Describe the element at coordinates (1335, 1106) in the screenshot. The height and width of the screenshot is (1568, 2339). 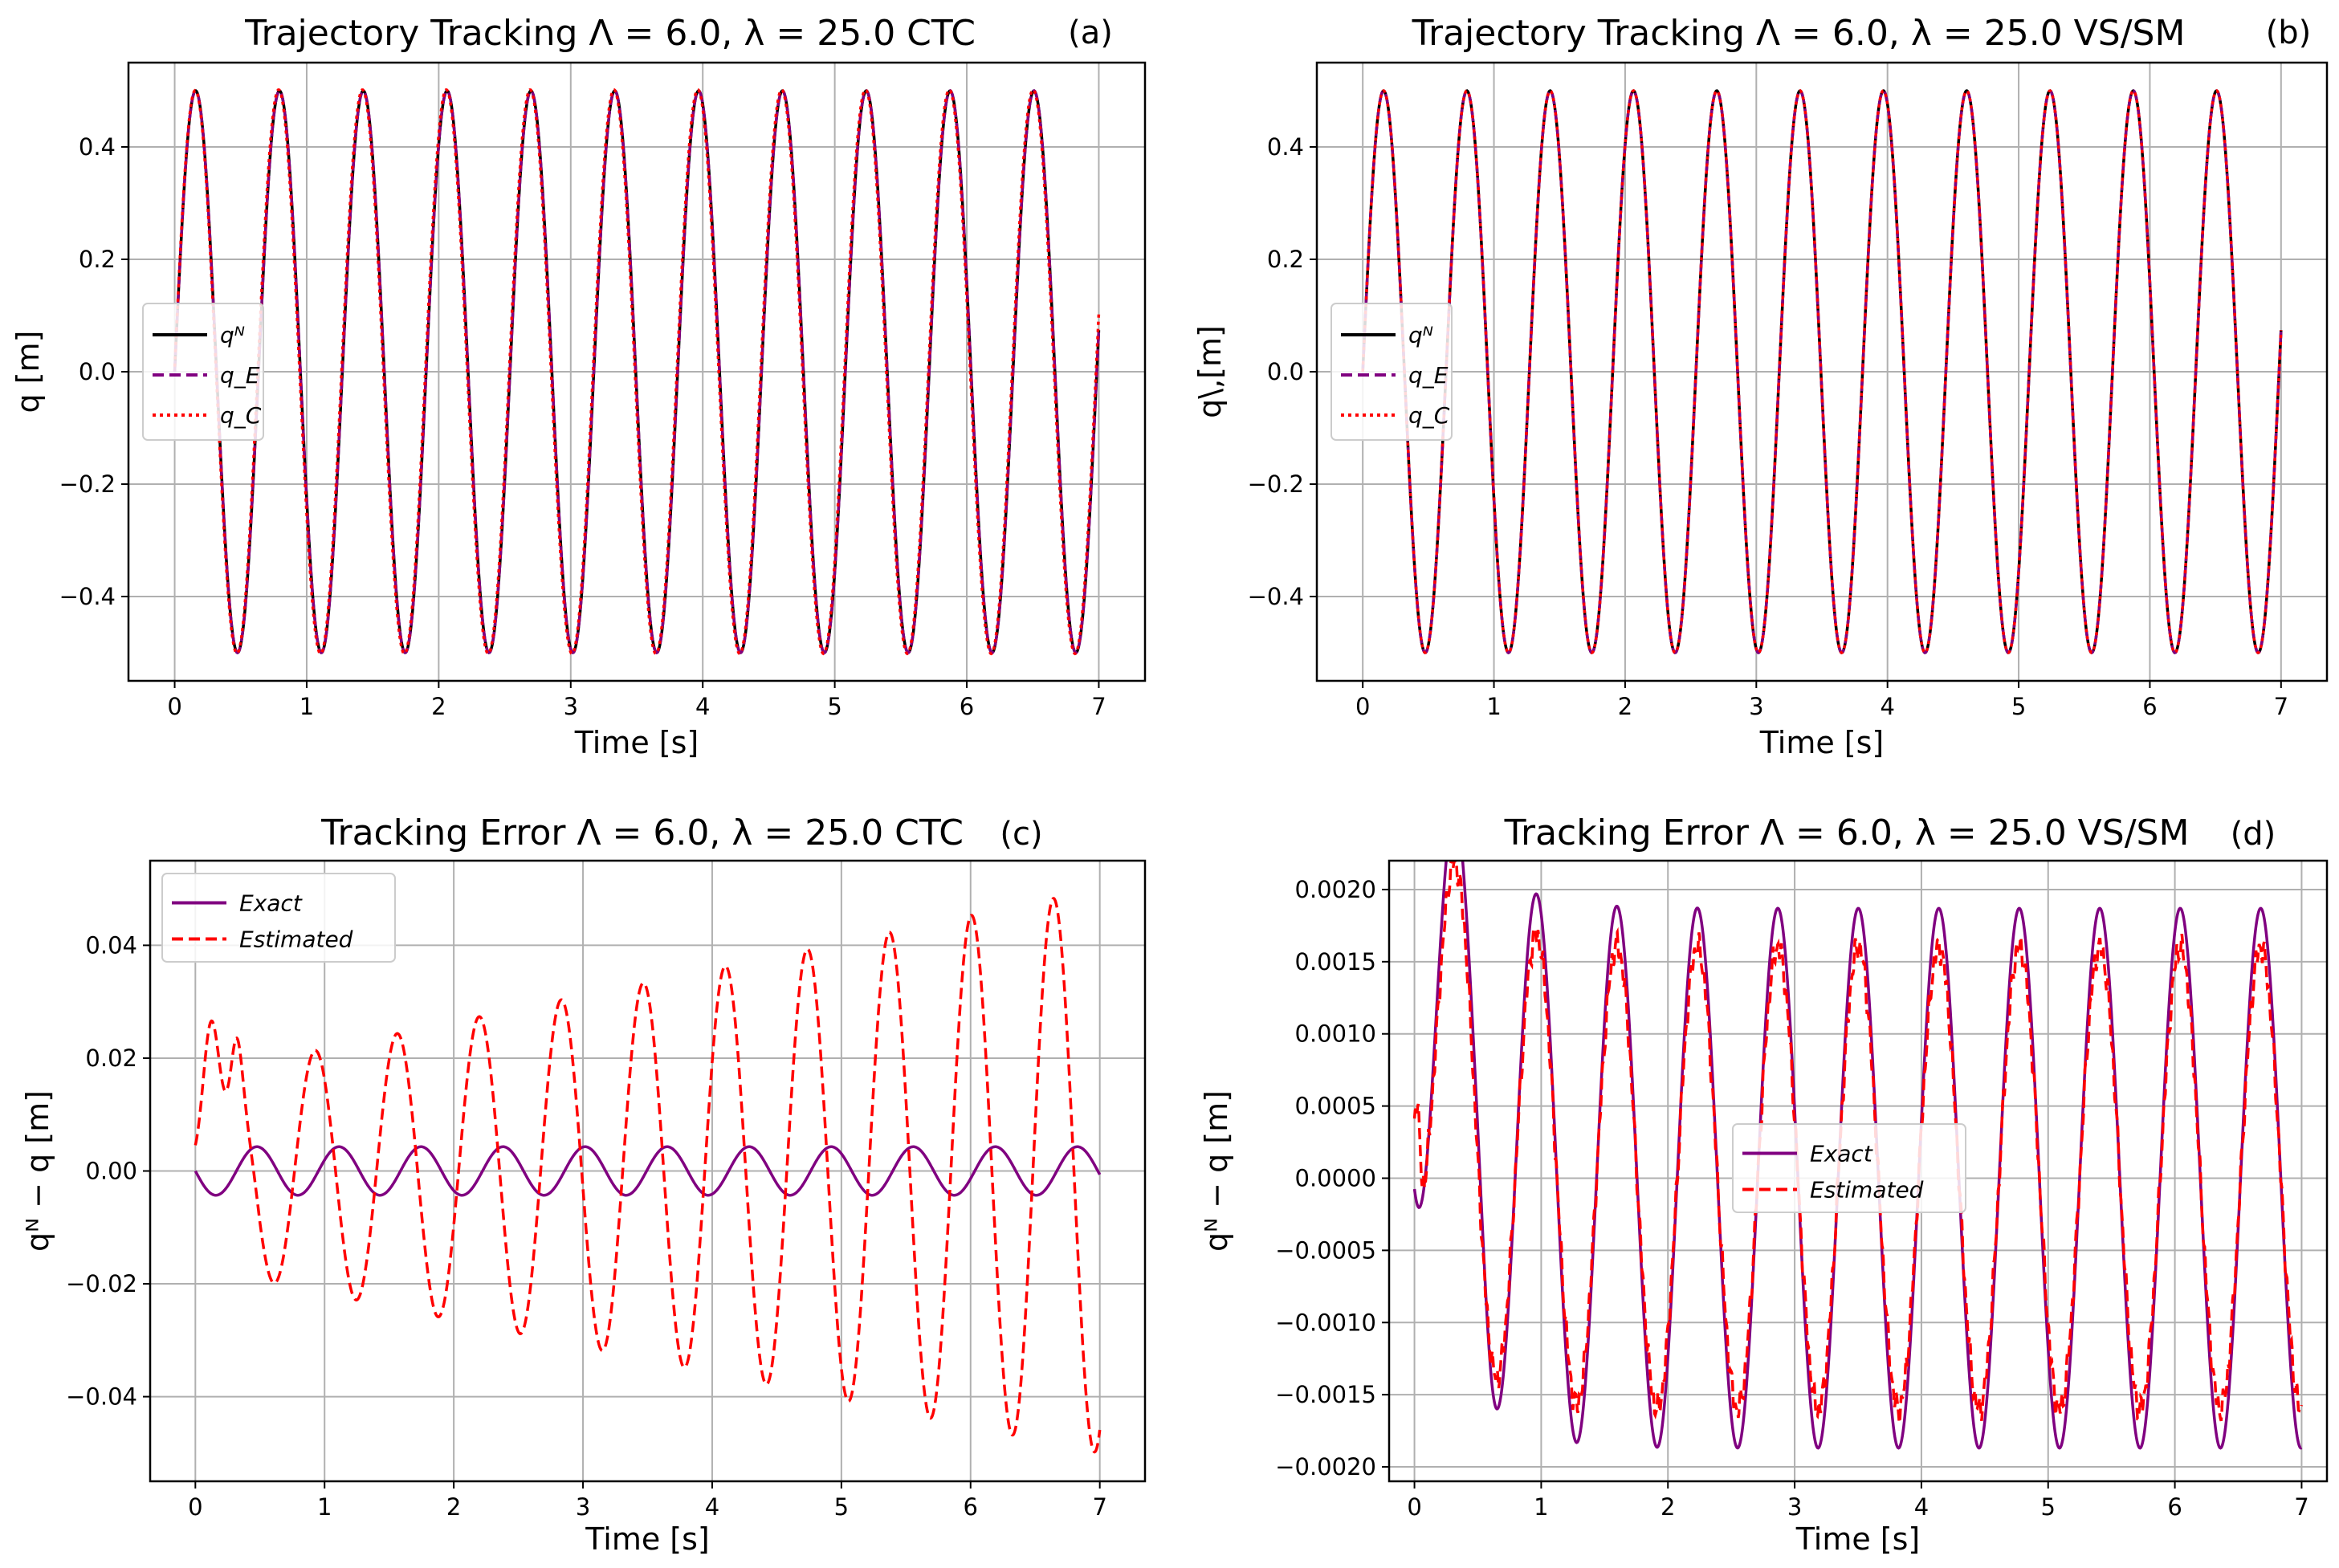
I see `y-tick-label: 0.0005` at that location.